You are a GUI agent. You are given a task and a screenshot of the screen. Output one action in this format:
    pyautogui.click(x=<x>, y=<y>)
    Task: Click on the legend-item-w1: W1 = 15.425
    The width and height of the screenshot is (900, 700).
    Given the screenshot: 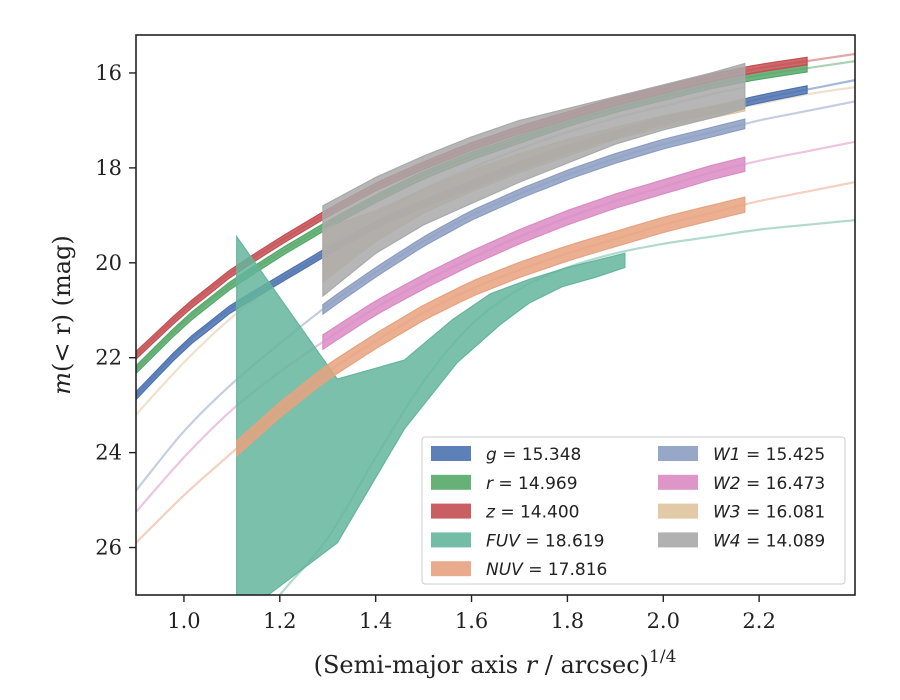 What is the action you would take?
    pyautogui.click(x=741, y=455)
    